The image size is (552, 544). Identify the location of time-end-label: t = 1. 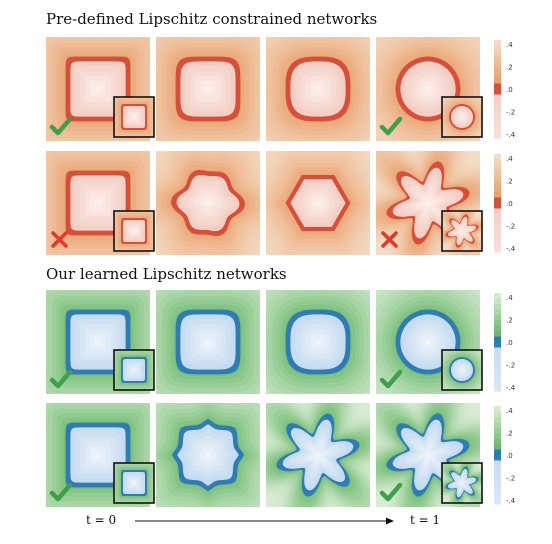
(425, 520).